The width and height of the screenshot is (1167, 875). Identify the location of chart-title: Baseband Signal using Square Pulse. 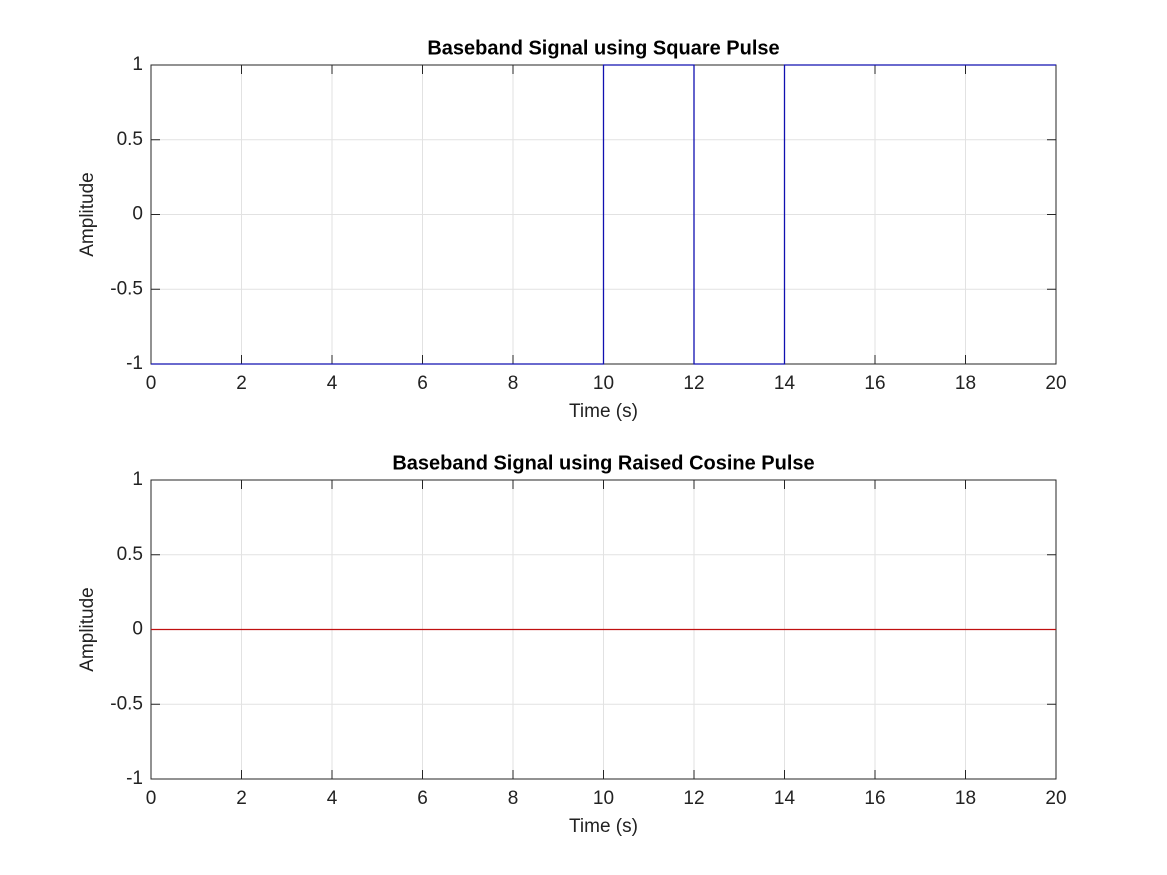
(603, 48).